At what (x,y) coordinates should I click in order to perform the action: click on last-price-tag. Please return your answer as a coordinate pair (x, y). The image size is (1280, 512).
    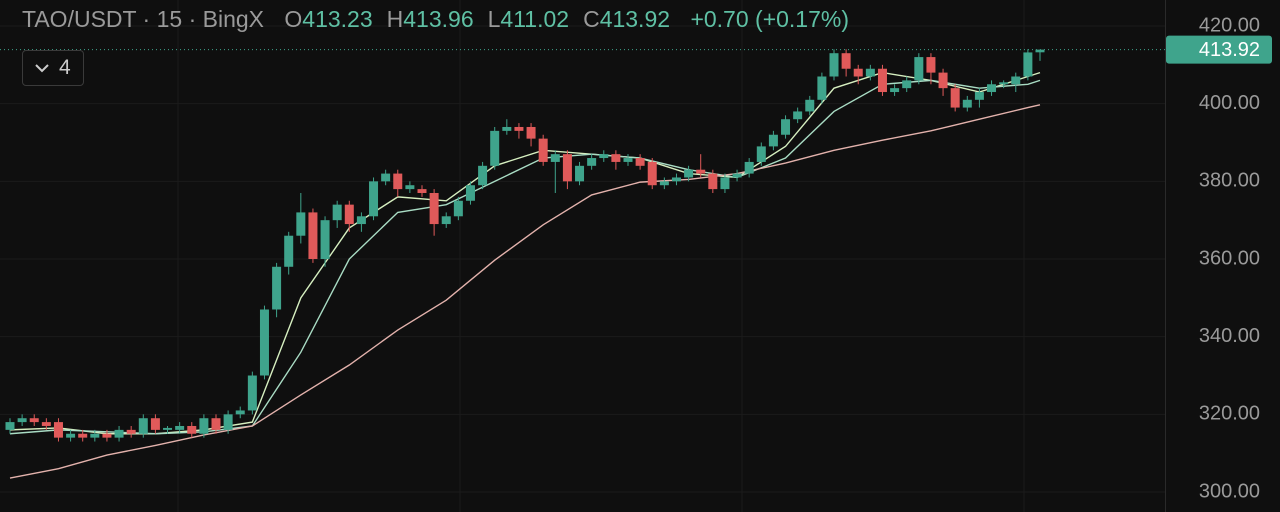
    Looking at the image, I should click on (1219, 49).